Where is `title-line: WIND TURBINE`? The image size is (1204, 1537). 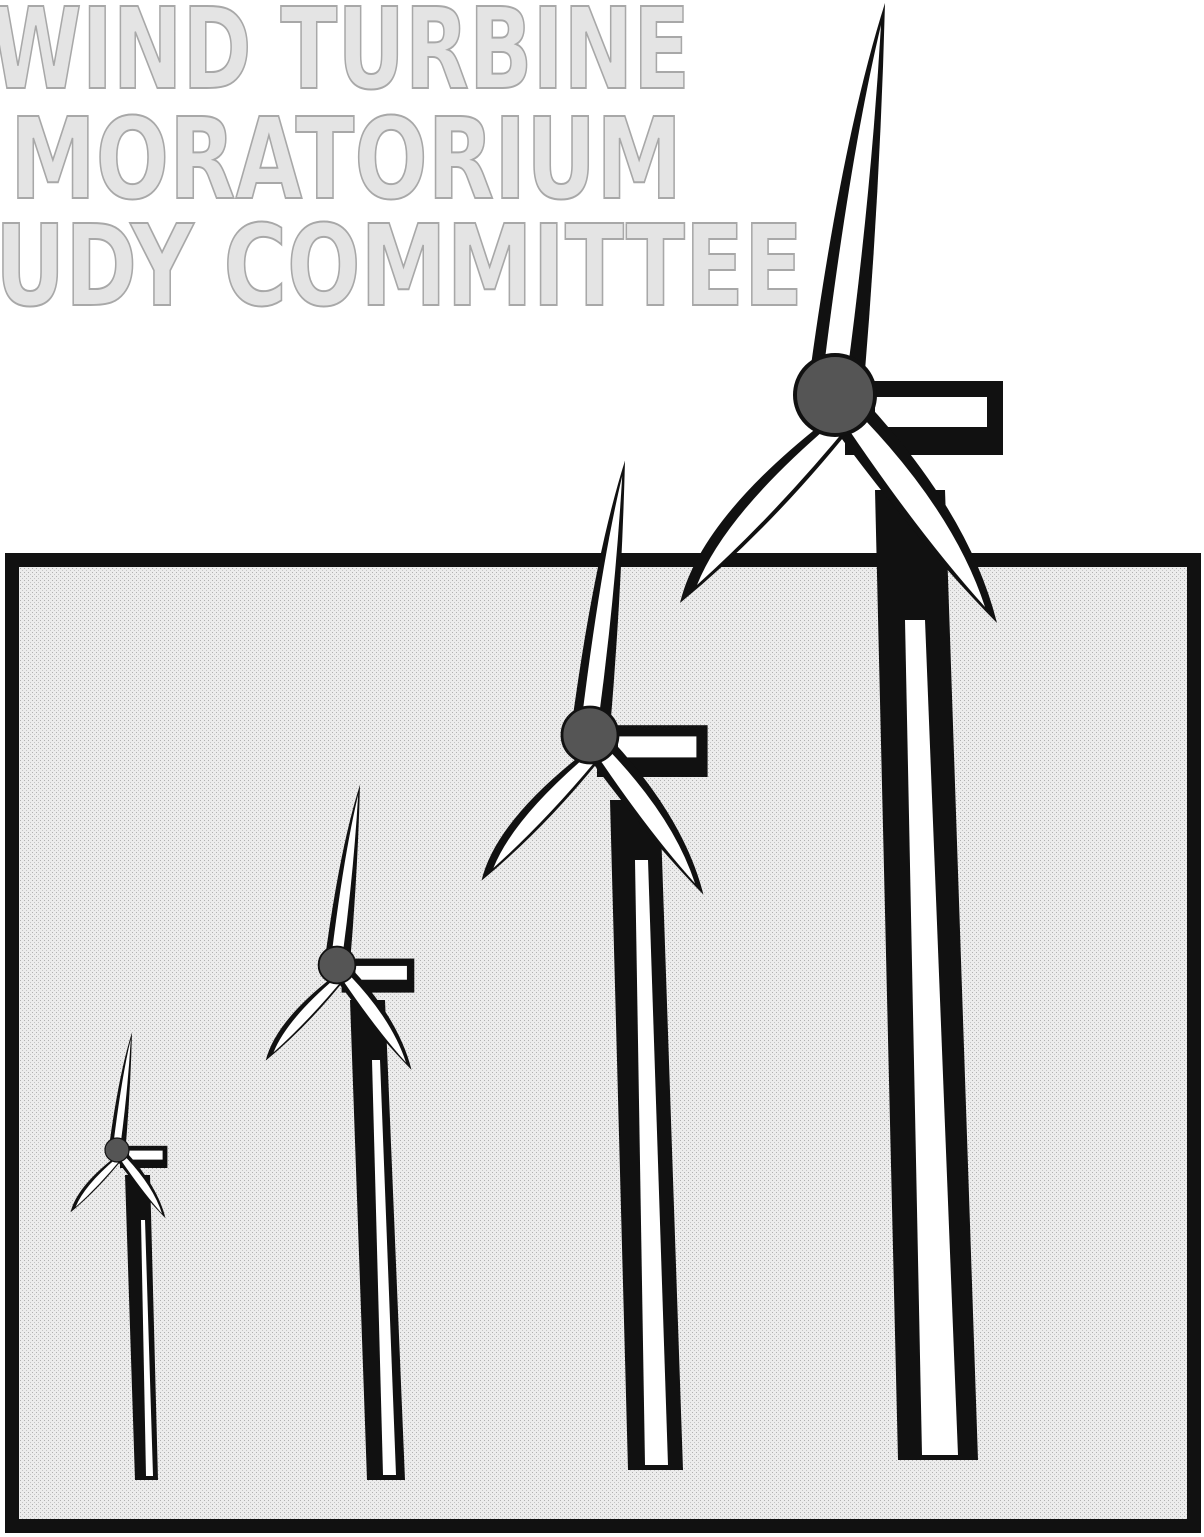
title-line: WIND TURBINE is located at coordinates (345, 57).